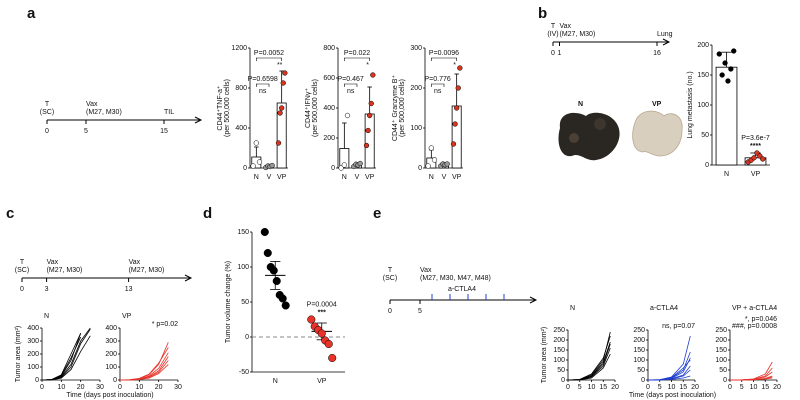 The width and height of the screenshot is (800, 400). What do you see at coordinates (578, 34) in the screenshot?
I see `timeline-label: (M27, M30)` at bounding box center [578, 34].